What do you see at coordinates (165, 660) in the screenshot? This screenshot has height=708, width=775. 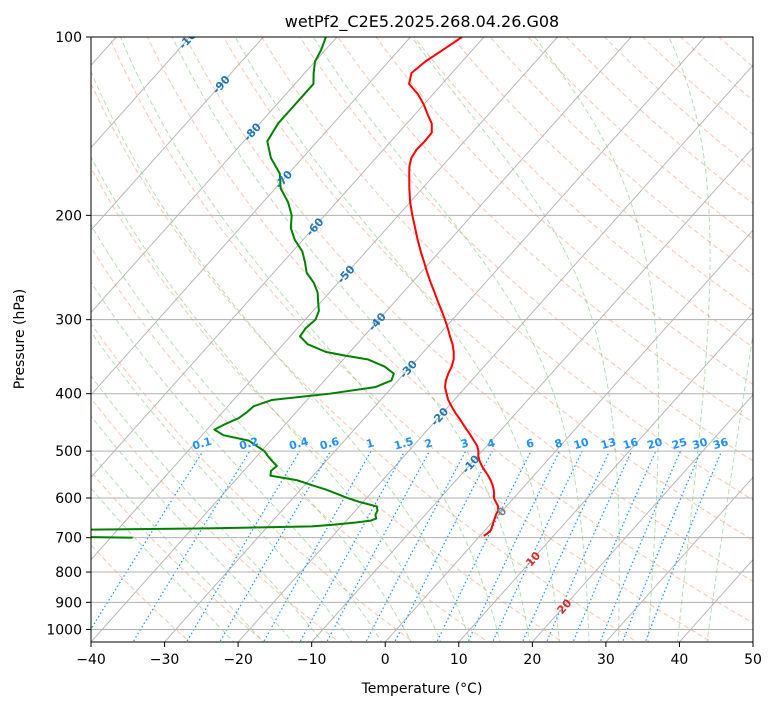 I see `x-tick-label: −30` at bounding box center [165, 660].